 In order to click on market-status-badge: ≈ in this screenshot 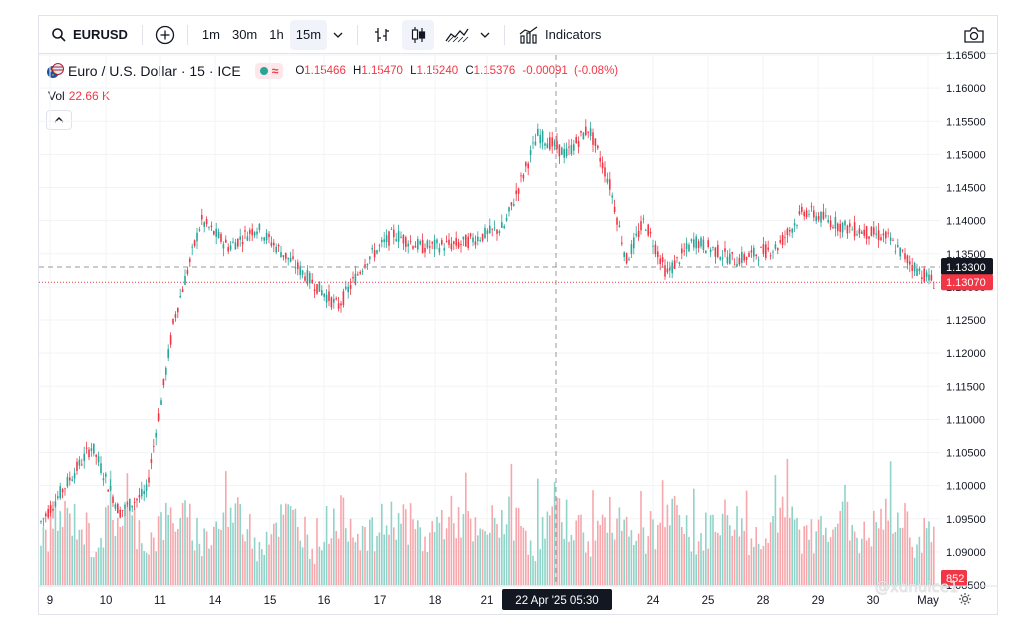, I will do `click(269, 71)`.